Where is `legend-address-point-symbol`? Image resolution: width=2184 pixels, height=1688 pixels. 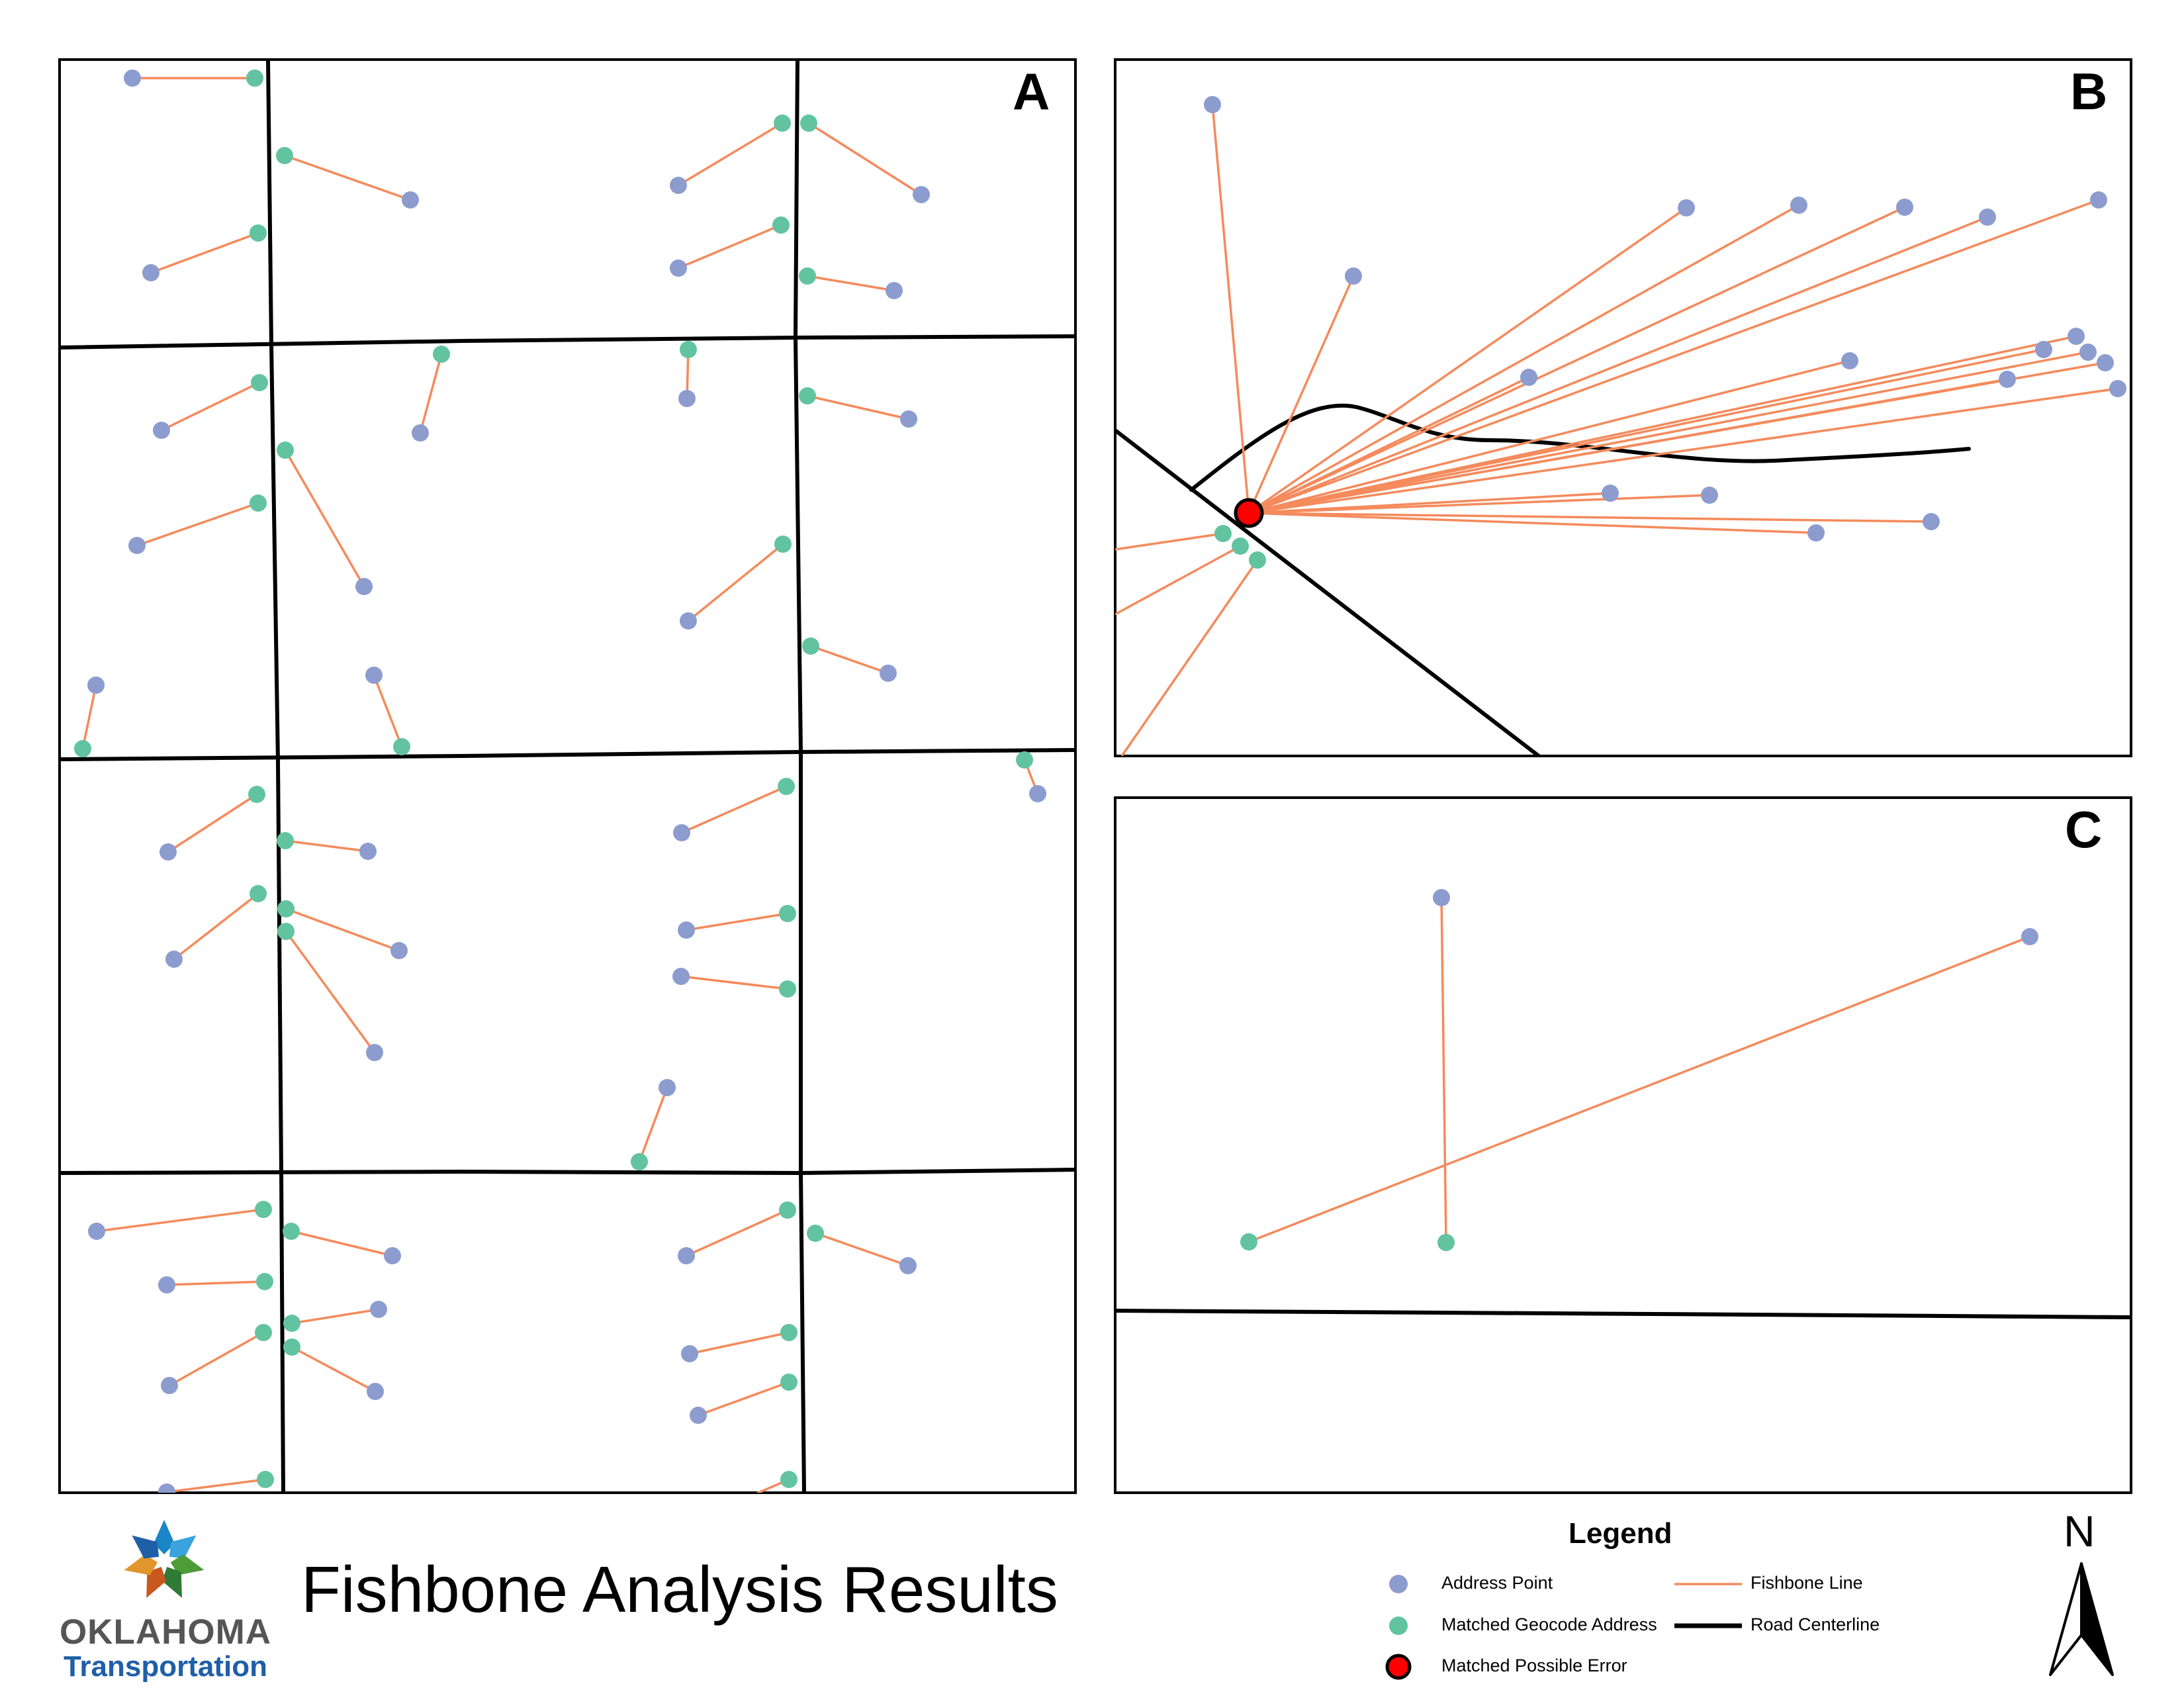
legend-address-point-symbol is located at coordinates (1399, 1584).